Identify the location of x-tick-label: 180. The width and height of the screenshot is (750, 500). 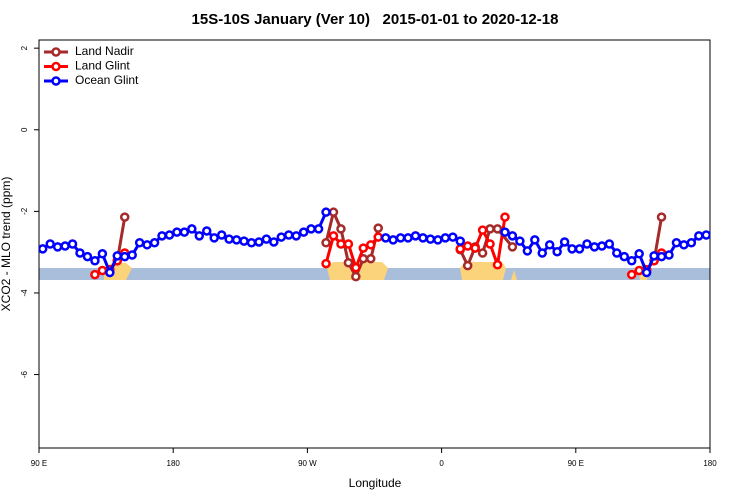
(174, 463).